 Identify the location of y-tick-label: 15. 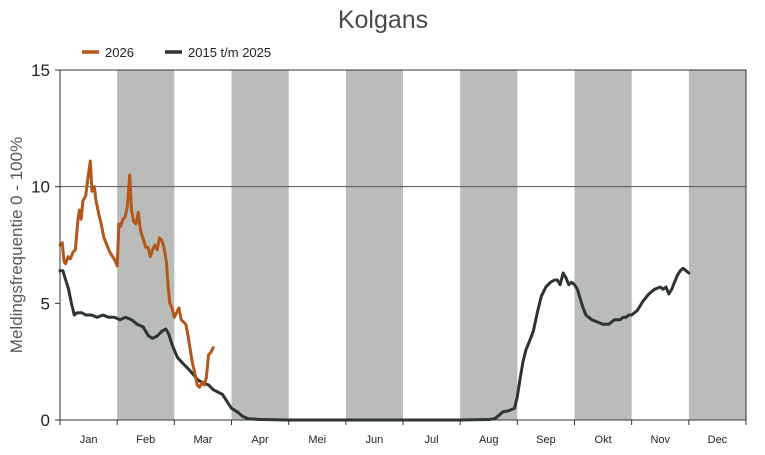
(40, 70).